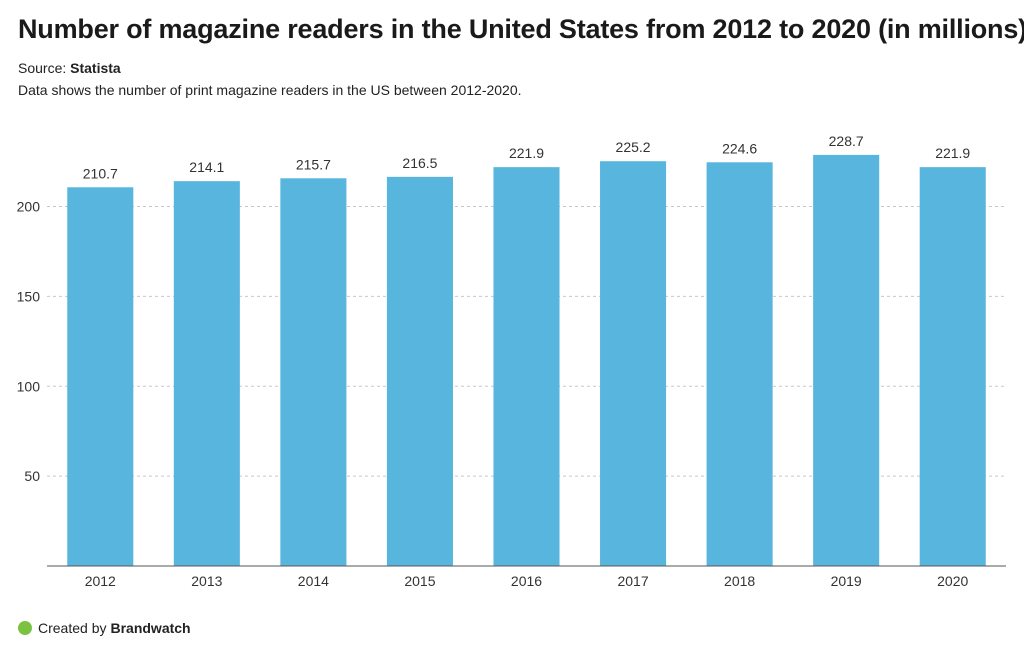  What do you see at coordinates (42, 68) in the screenshot?
I see `source-label: Source:` at bounding box center [42, 68].